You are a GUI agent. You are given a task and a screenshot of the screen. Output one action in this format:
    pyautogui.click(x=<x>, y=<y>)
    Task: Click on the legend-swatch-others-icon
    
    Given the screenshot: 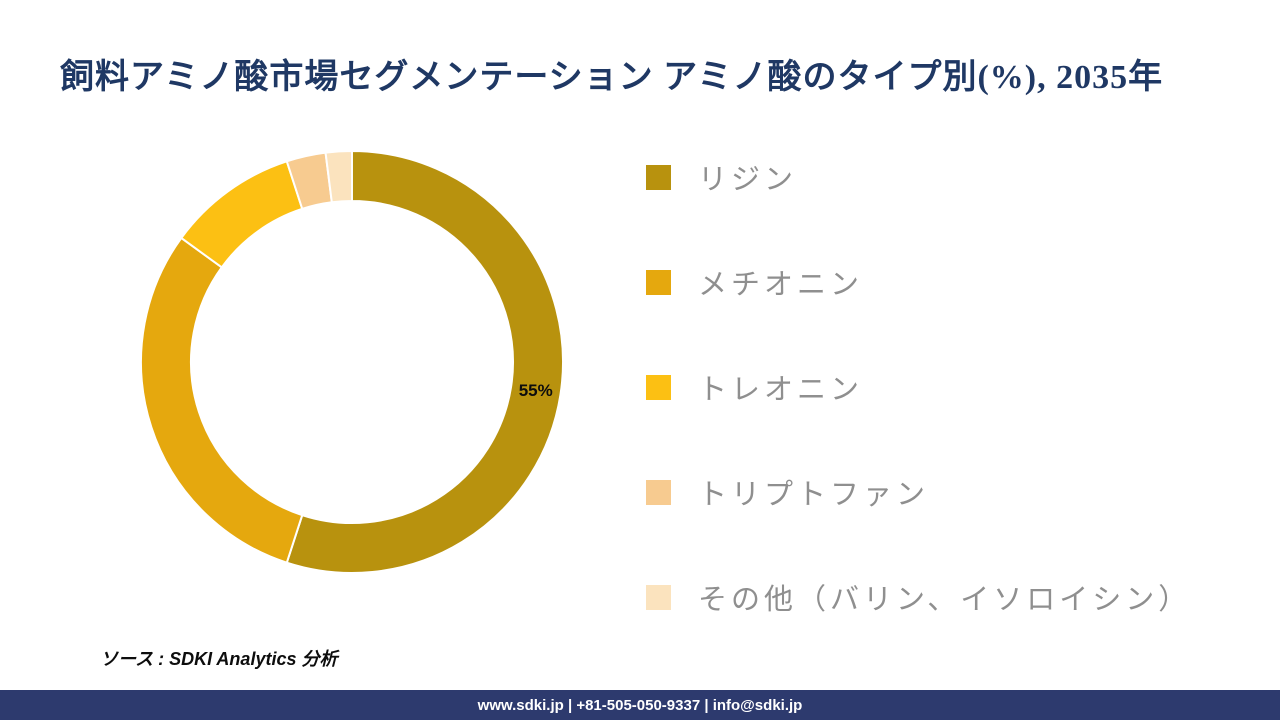 What is the action you would take?
    pyautogui.click(x=658, y=597)
    